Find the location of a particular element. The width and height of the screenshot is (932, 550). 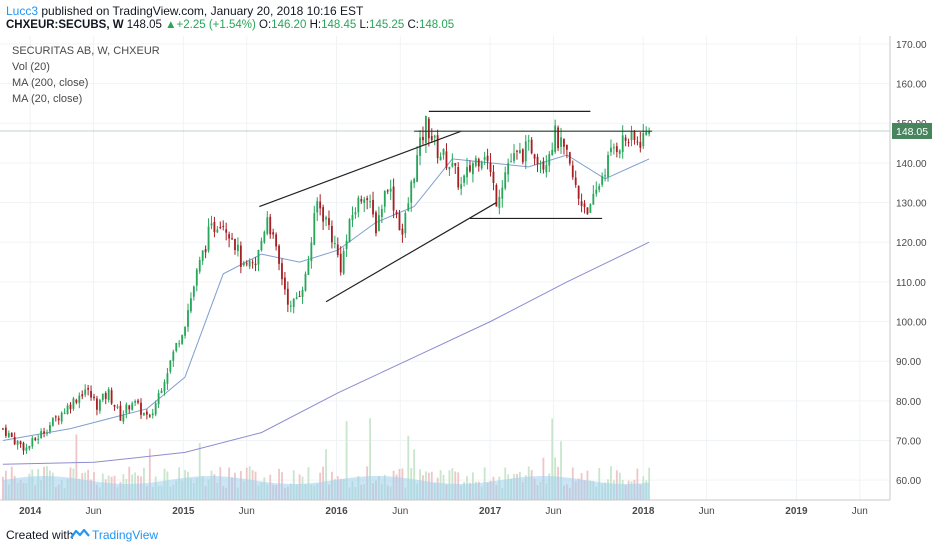

y-tick-label: 170.00 is located at coordinates (911, 45).